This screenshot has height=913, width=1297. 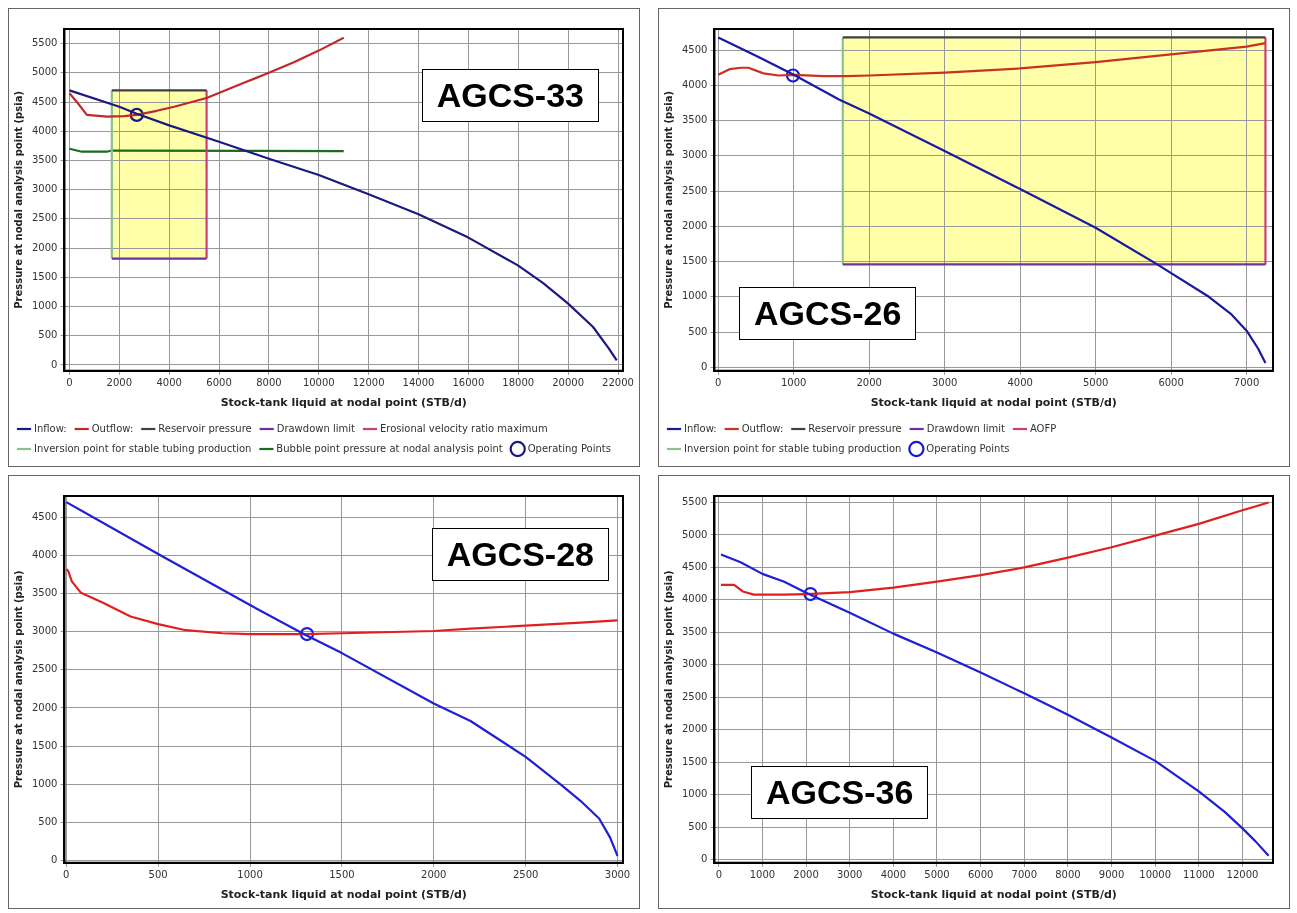 What do you see at coordinates (45, 72) in the screenshot?
I see `y-tick-label: 5000` at bounding box center [45, 72].